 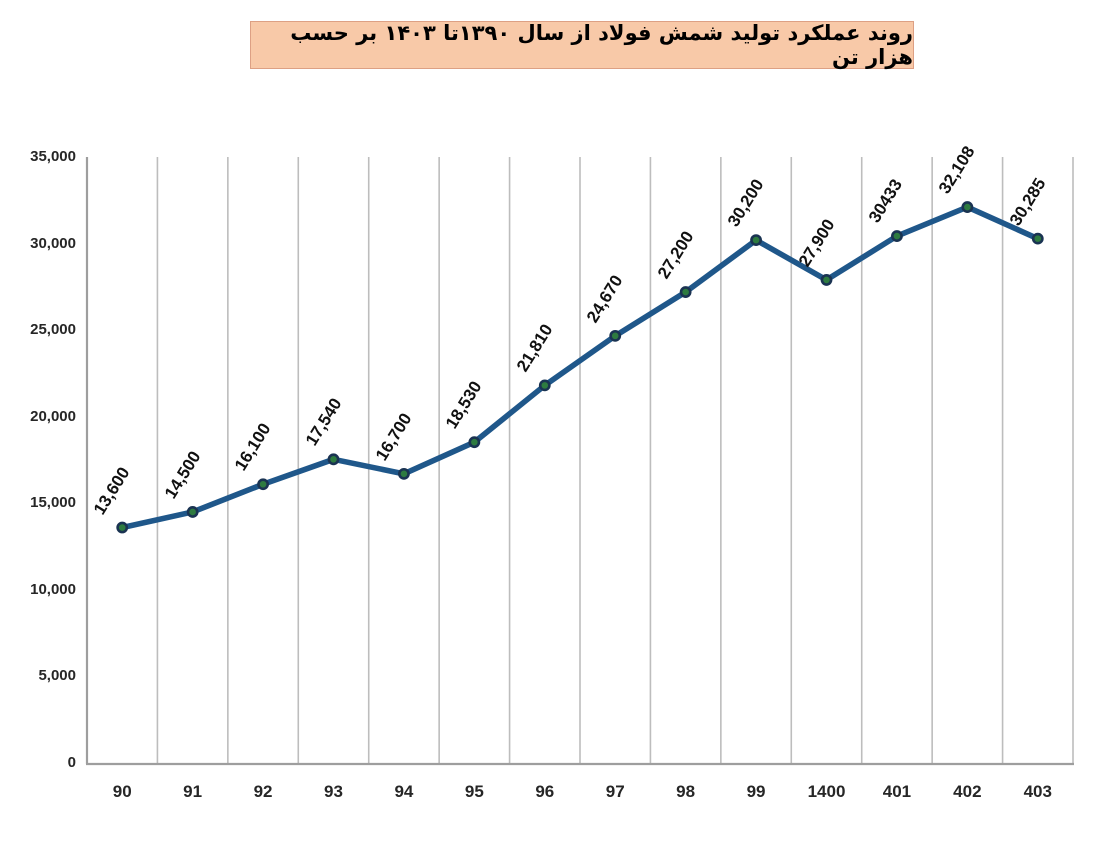 I want to click on y-axis-tick-label: 15,000, so click(x=53, y=503).